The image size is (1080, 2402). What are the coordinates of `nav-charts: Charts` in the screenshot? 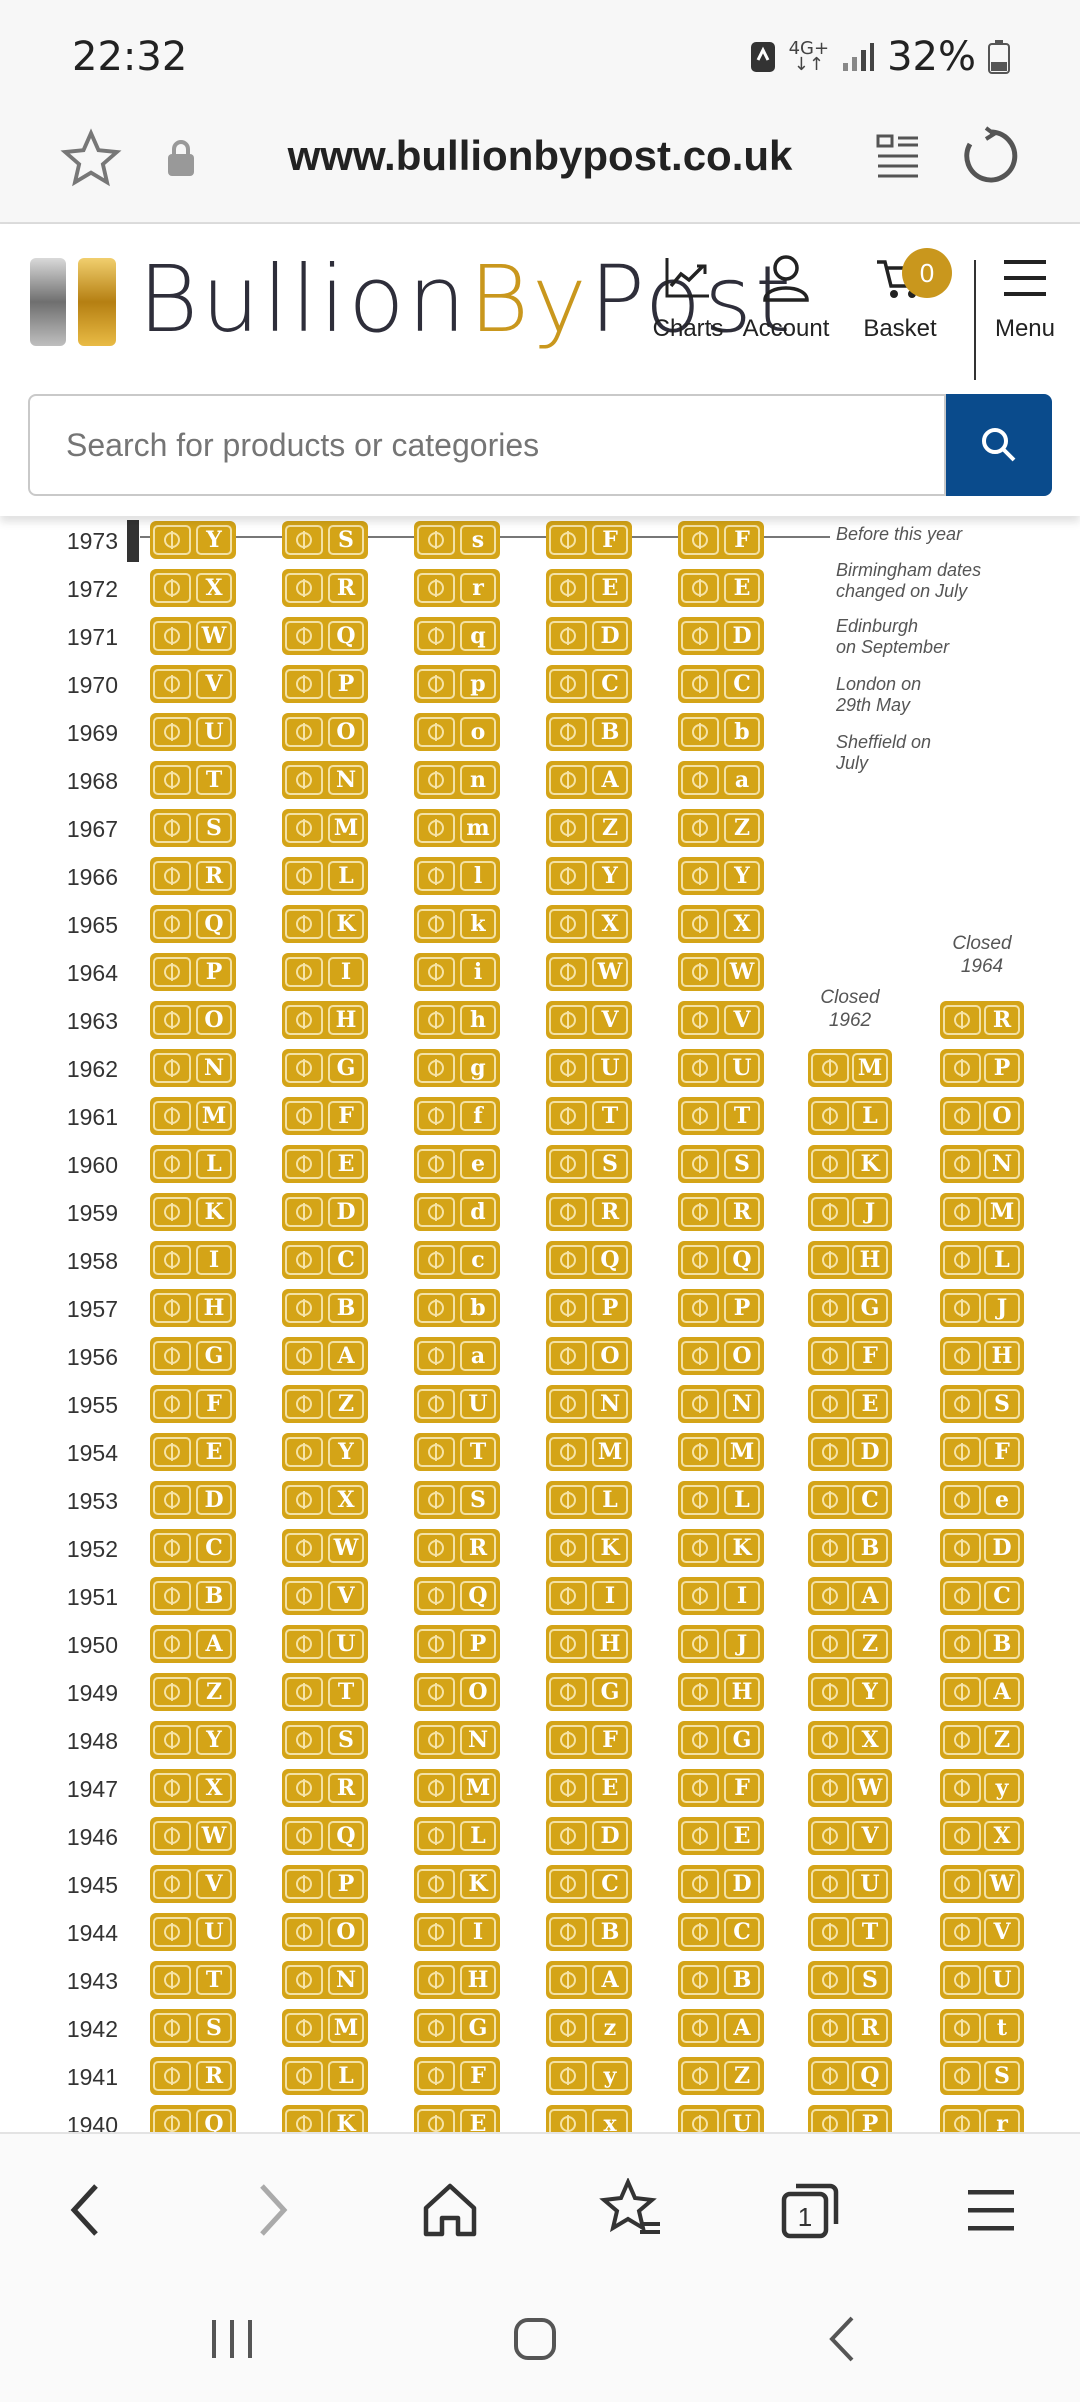 It's located at (688, 298).